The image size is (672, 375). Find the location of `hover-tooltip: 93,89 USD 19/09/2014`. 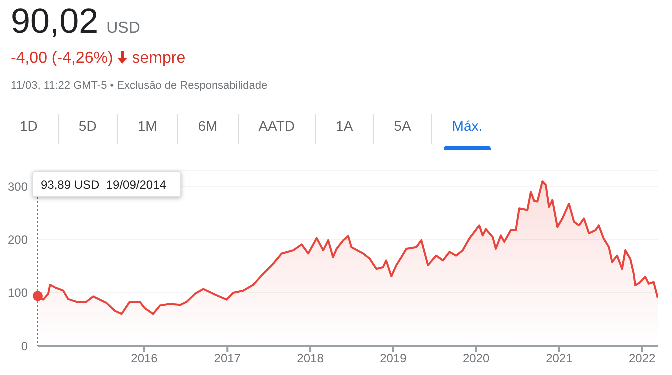

hover-tooltip: 93,89 USD 19/09/2014 is located at coordinates (107, 259).